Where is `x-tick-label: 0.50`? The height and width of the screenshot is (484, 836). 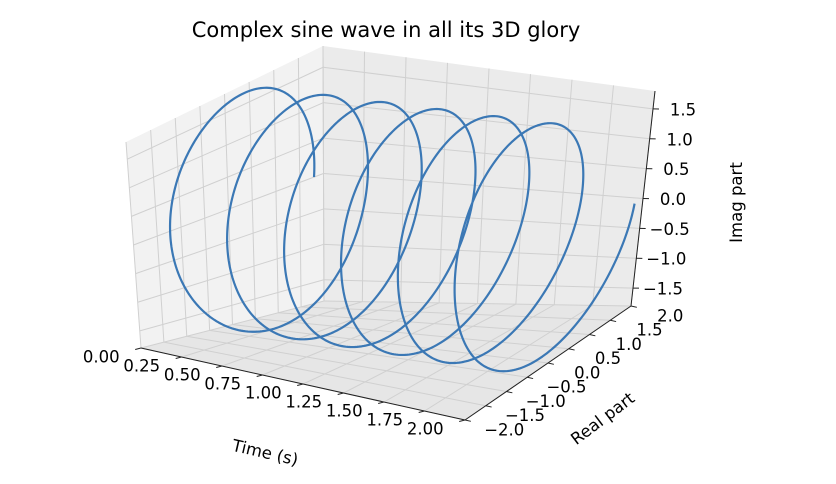
x-tick-label: 0.50 is located at coordinates (182, 374).